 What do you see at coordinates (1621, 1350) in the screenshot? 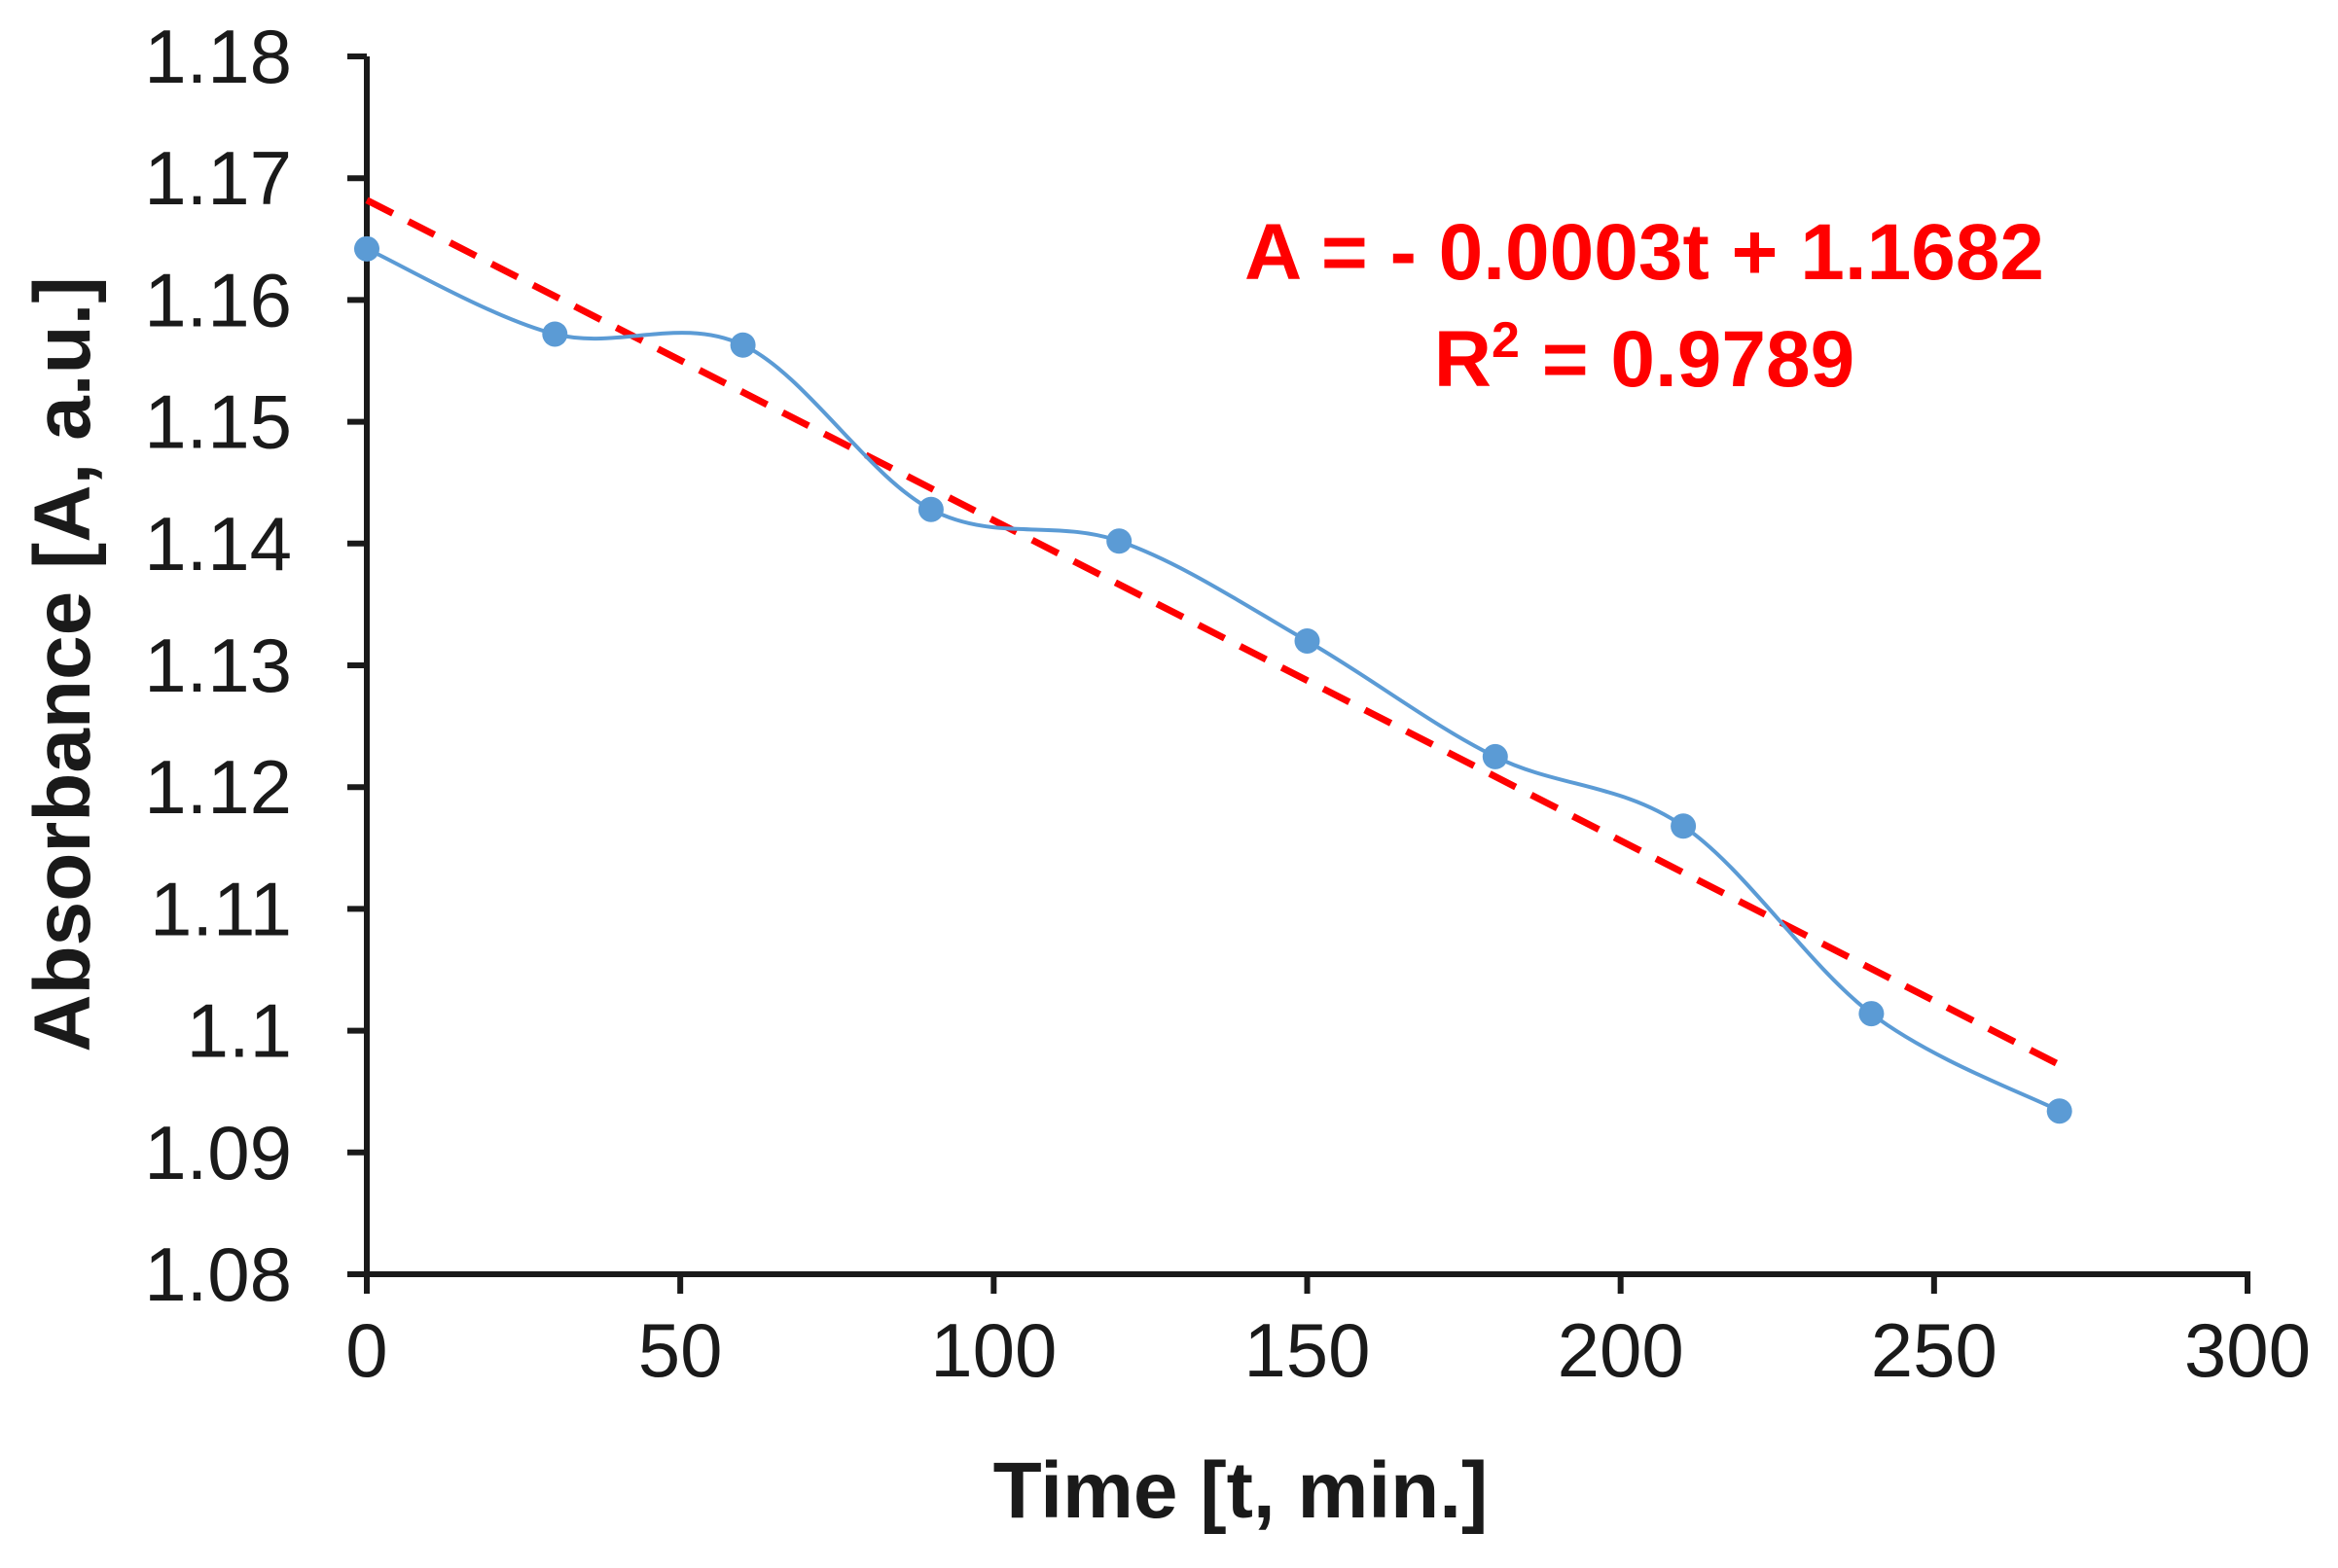
I see `x-tick-label: 200` at bounding box center [1621, 1350].